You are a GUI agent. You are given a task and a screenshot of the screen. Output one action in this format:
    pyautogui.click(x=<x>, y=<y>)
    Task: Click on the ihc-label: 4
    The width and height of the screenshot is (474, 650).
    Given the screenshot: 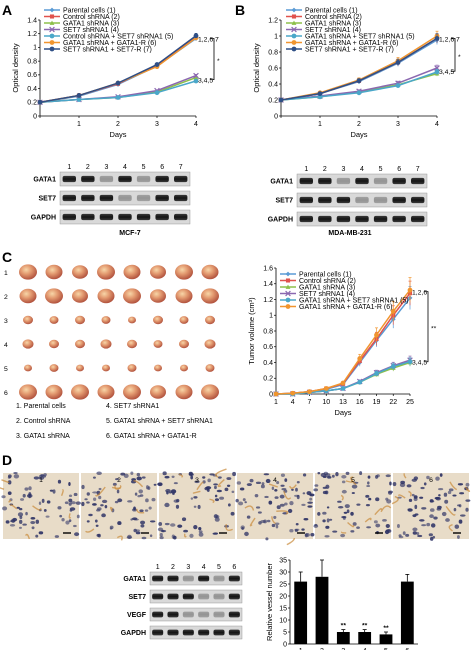 What is the action you would take?
    pyautogui.click(x=275, y=480)
    